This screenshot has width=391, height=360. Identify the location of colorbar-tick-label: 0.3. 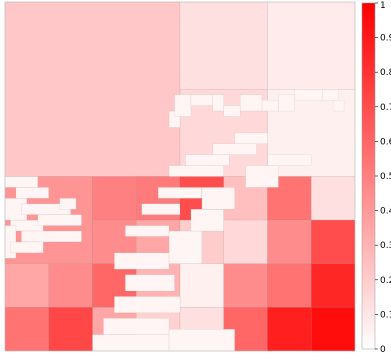
(385, 246).